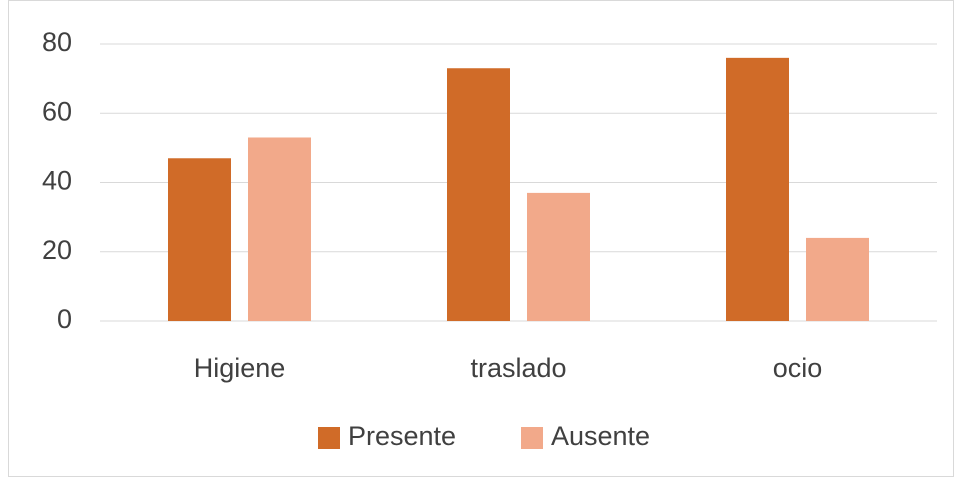 Image resolution: width=955 pixels, height=477 pixels. What do you see at coordinates (57, 42) in the screenshot?
I see `y-tick-label: 80` at bounding box center [57, 42].